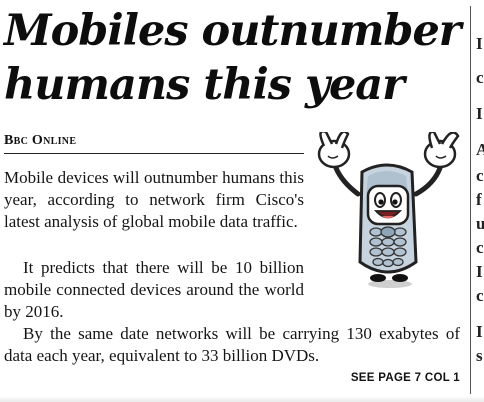  What do you see at coordinates (387, 211) in the screenshot?
I see `cartoon-mobile-phone-icon` at bounding box center [387, 211].